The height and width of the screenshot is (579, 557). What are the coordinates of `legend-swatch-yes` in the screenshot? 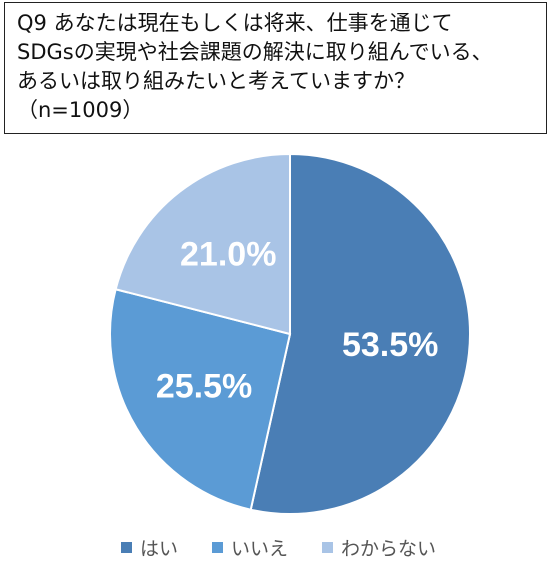 It's located at (126, 547).